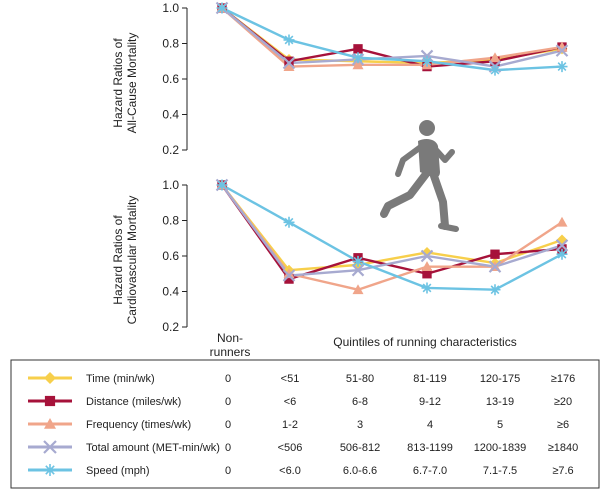  I want to click on legend-cell: 813-1199, so click(430, 448).